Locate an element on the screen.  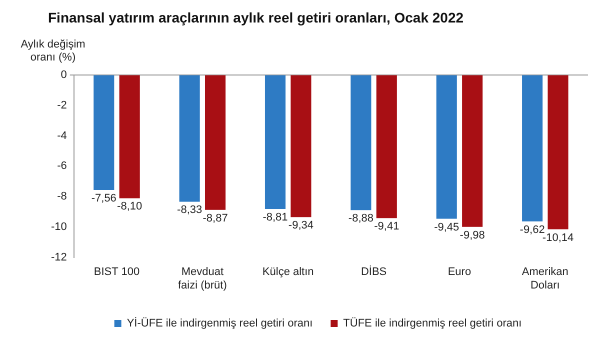
data-label: -8,33 is located at coordinates (189, 210).